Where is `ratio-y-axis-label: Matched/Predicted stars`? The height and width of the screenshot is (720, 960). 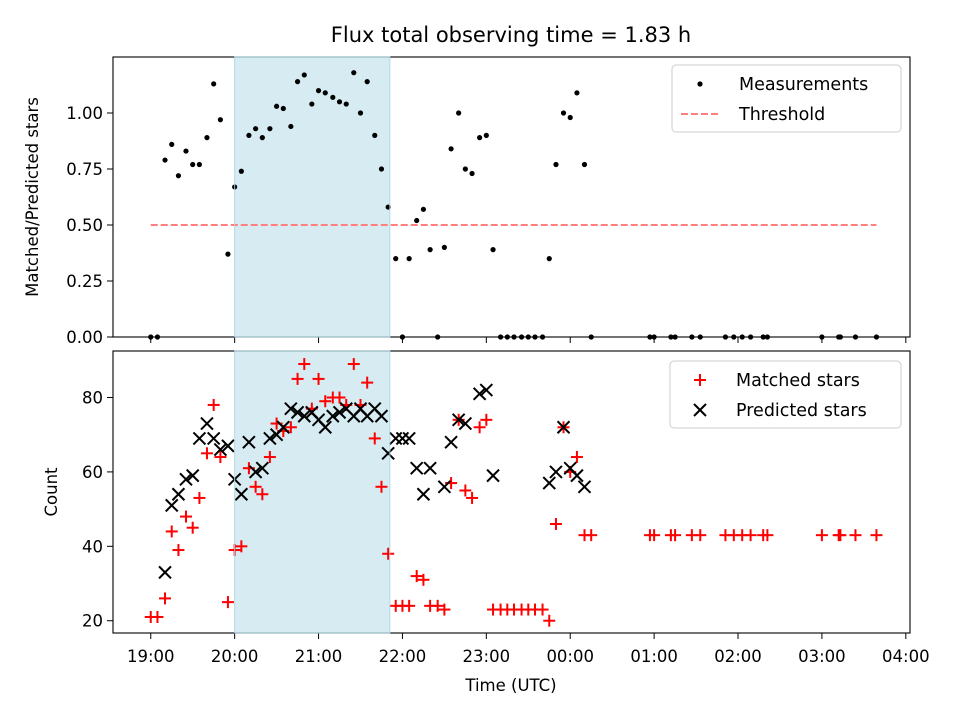
ratio-y-axis-label: Matched/Predicted stars is located at coordinates (32, 197).